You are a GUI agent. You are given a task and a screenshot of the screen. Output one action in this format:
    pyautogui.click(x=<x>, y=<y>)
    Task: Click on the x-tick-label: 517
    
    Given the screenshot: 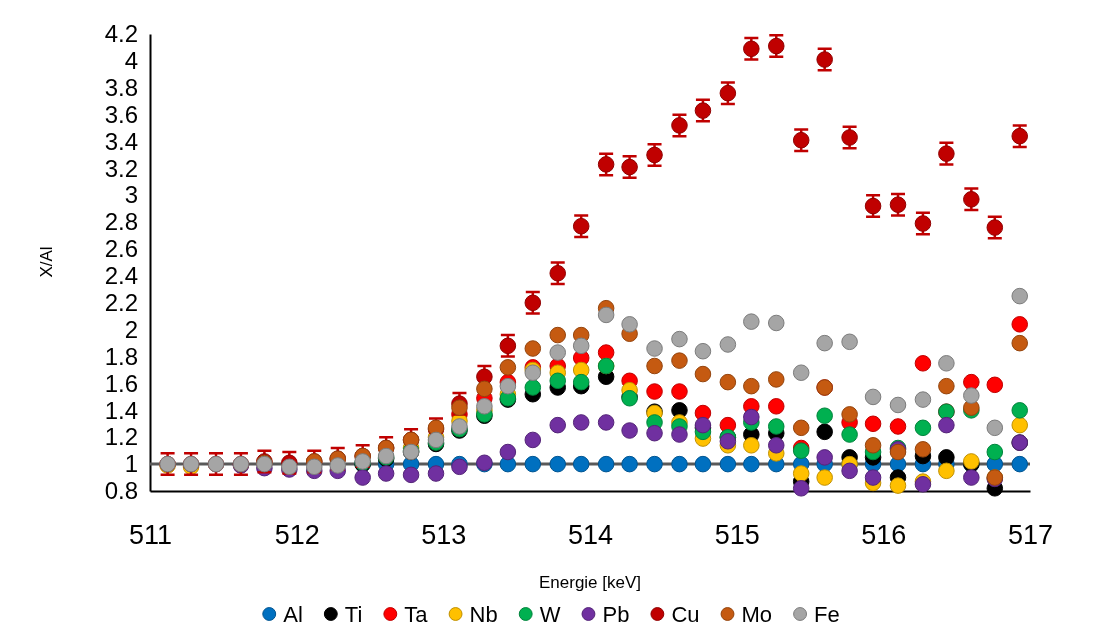 What is the action you would take?
    pyautogui.click(x=1030, y=535)
    